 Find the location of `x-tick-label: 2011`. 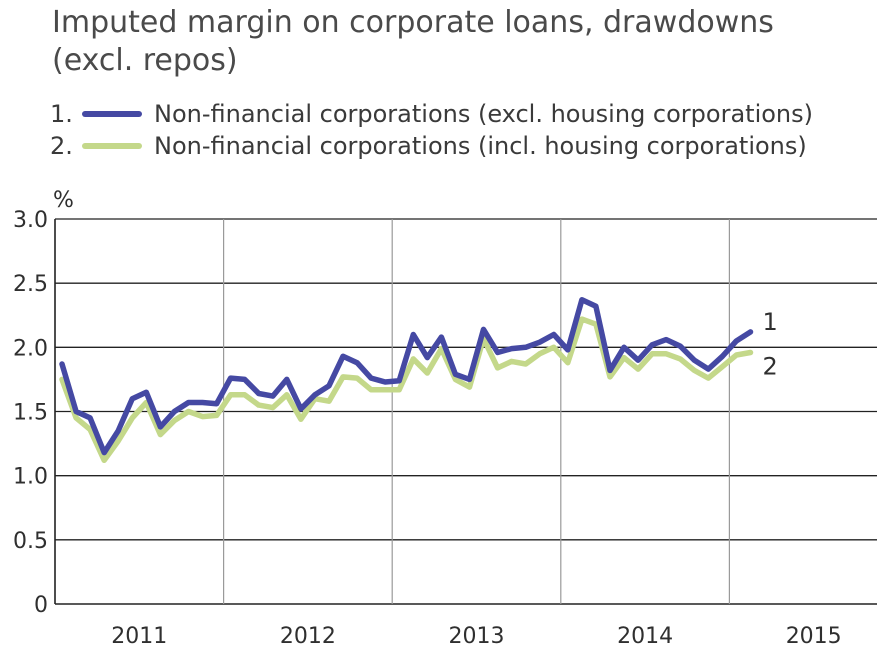

x-tick-label: 2011 is located at coordinates (139, 636).